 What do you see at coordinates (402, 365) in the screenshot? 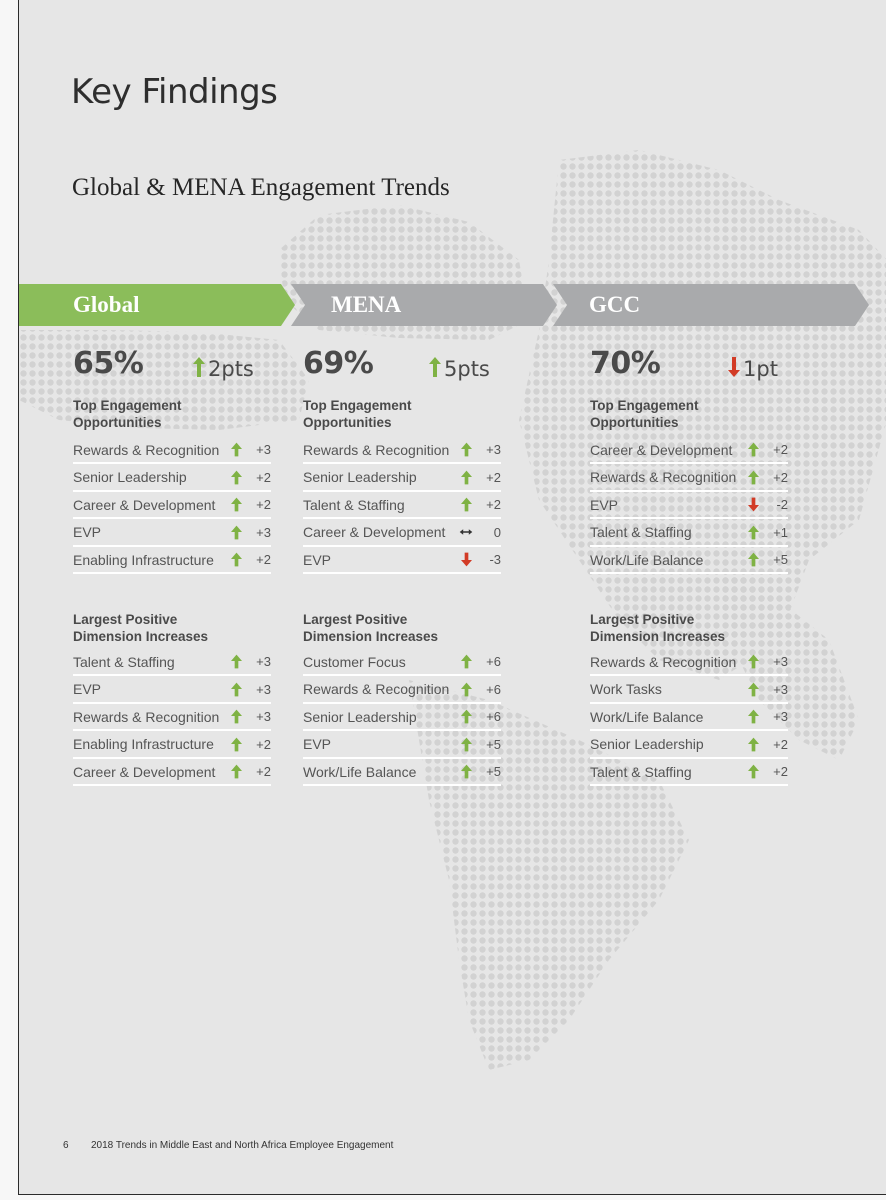
I see `headline: 69% 5pts` at bounding box center [402, 365].